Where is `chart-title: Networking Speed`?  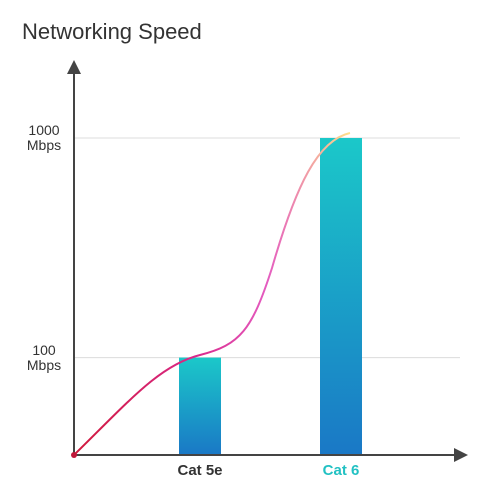
chart-title: Networking Speed is located at coordinates (112, 31).